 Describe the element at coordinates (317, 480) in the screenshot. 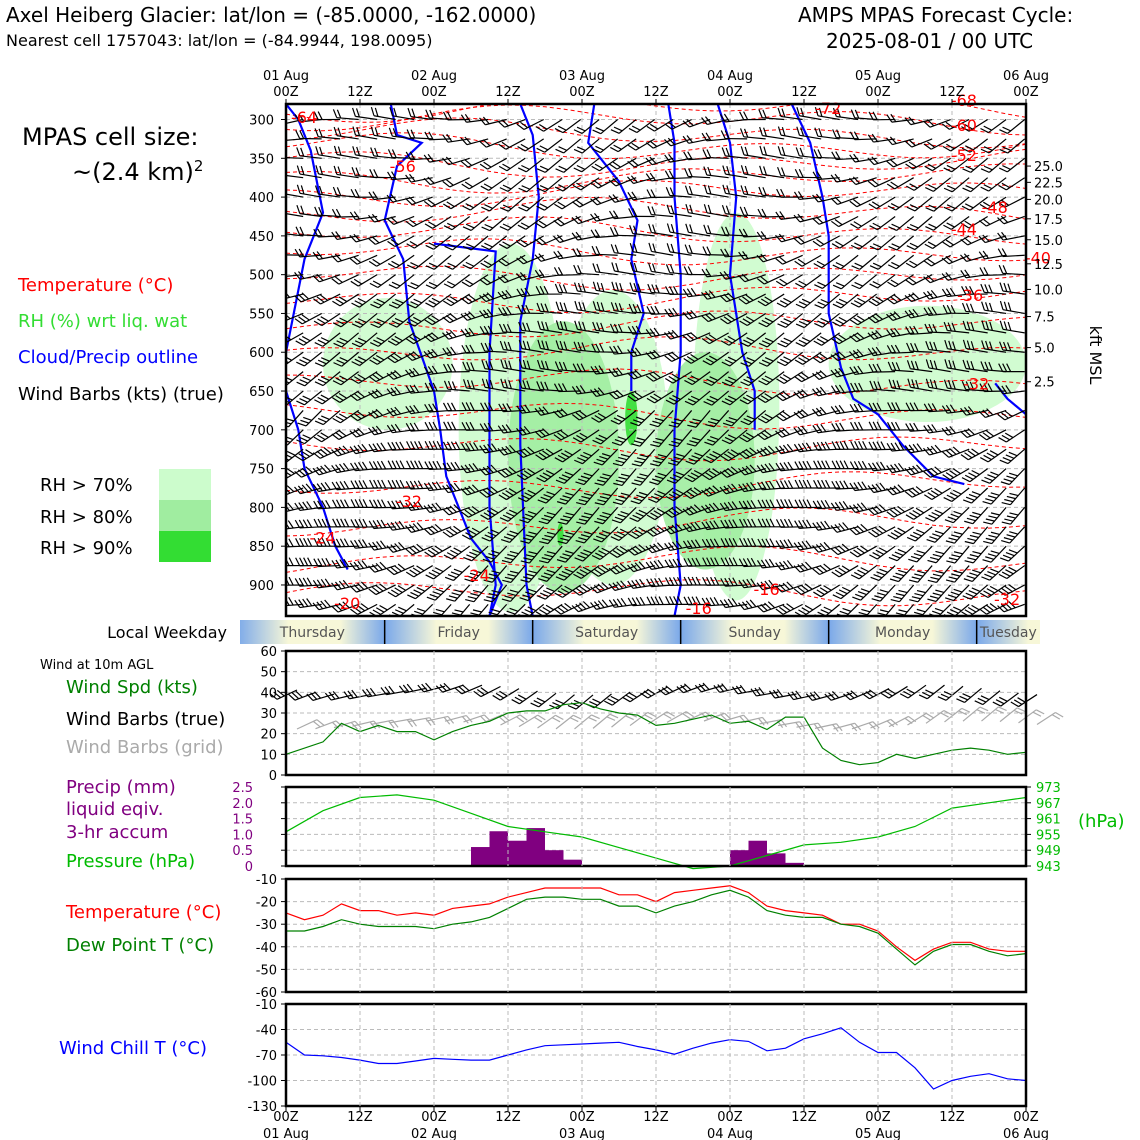

I see `cloud-outline` at that location.